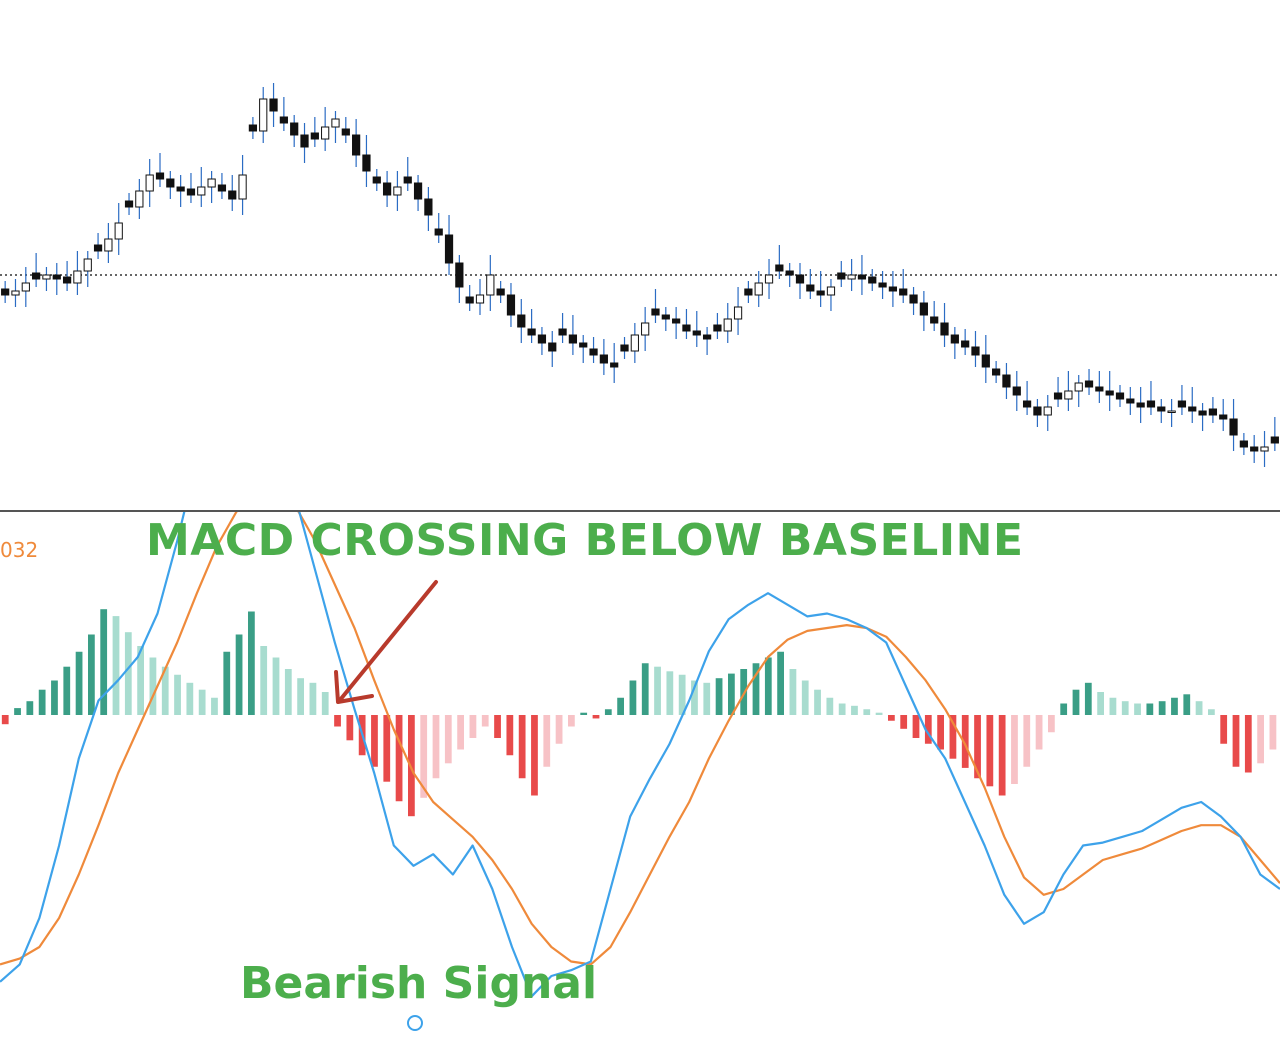 Image resolution: width=1280 pixels, height=1045 pixels. I want to click on annotation-bearish-signal: Bearish Signal, so click(419, 983).